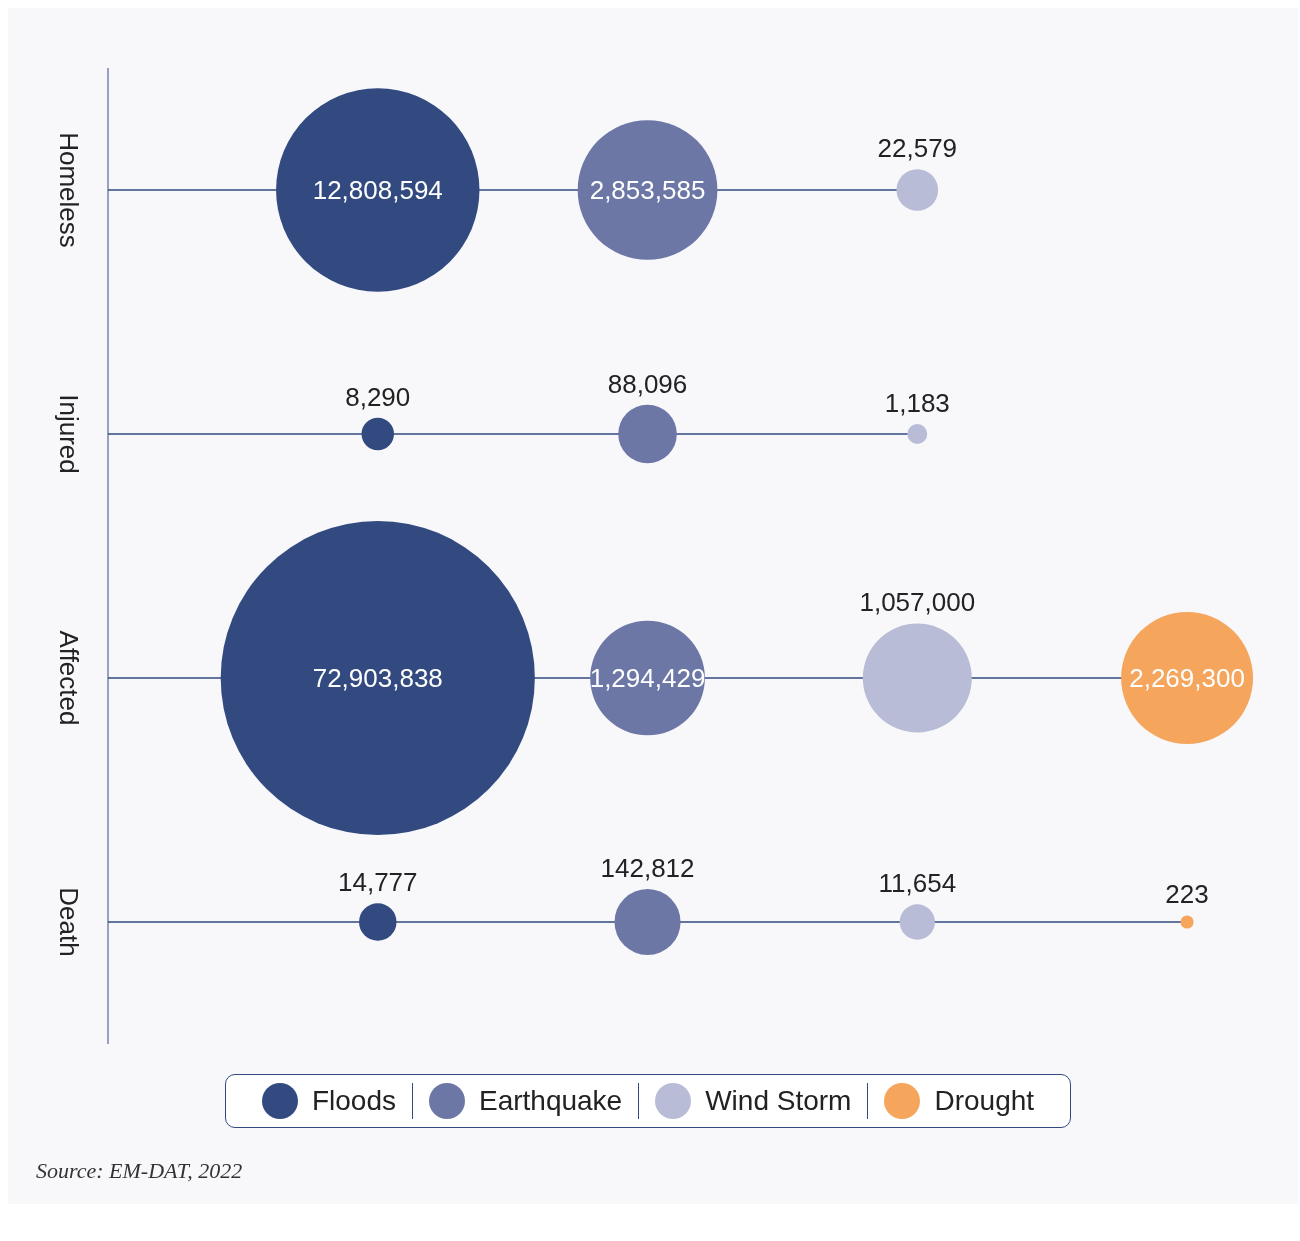 The image size is (1300, 1241). What do you see at coordinates (69, 678) in the screenshot?
I see `category-label: Affected` at bounding box center [69, 678].